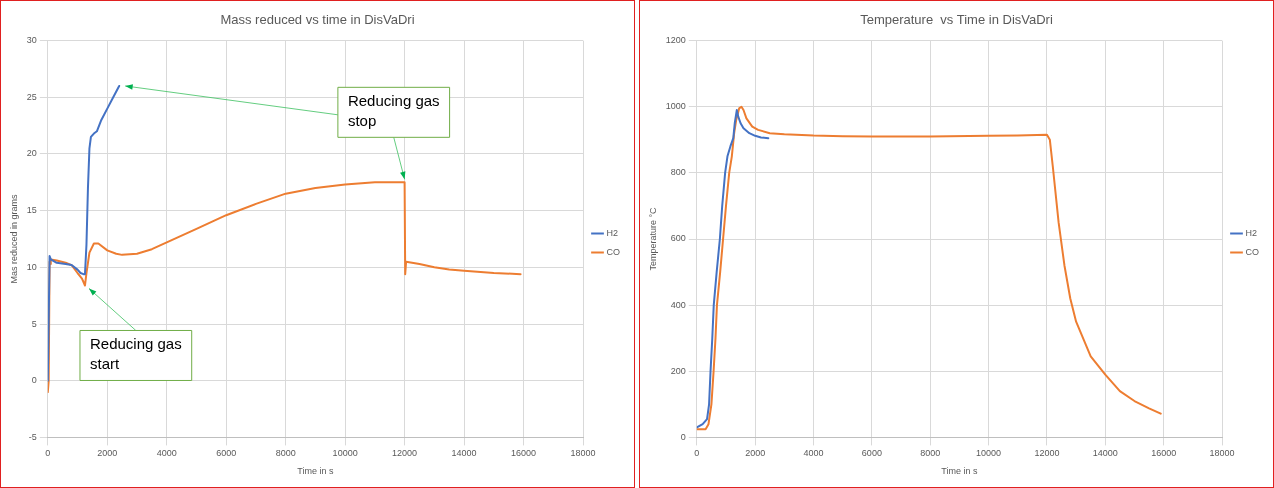 This screenshot has height=488, width=1274. Describe the element at coordinates (34, 323) in the screenshot. I see `y-tick-label: 5` at that location.